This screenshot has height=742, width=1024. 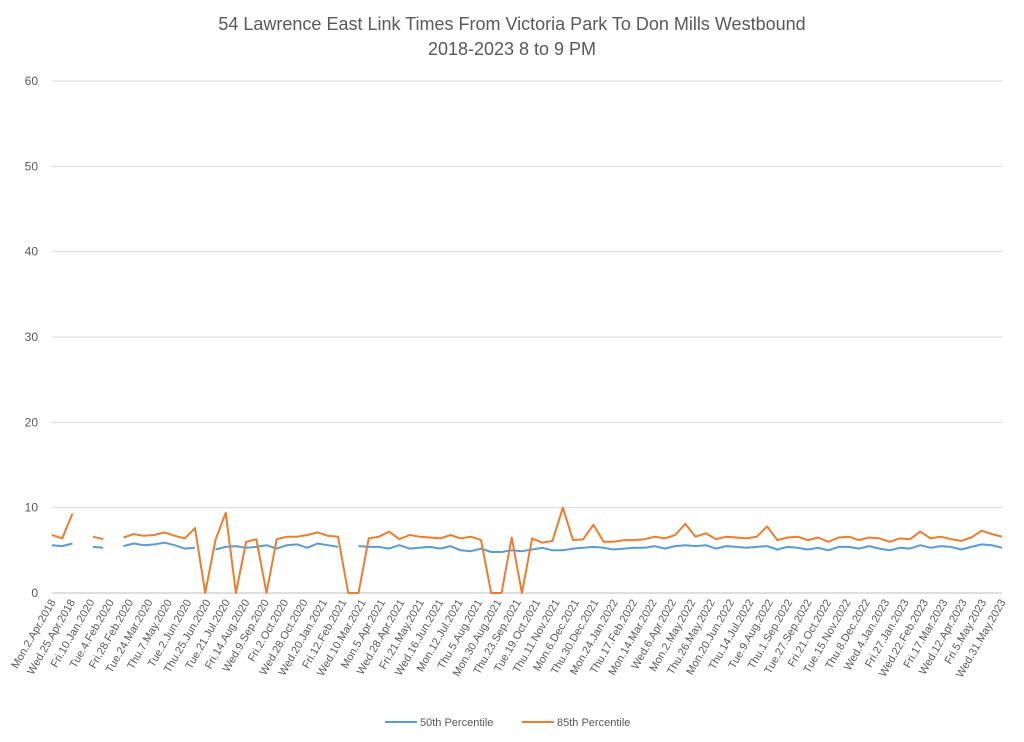 What do you see at coordinates (32, 252) in the screenshot?
I see `y-tick-label: 40` at bounding box center [32, 252].